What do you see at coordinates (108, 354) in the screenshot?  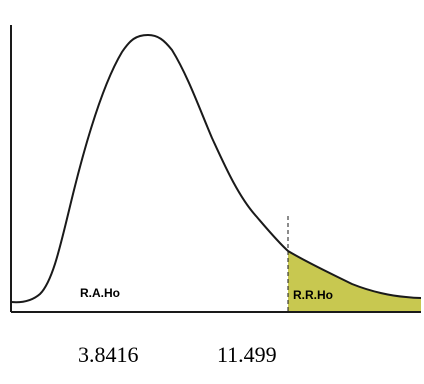 I see `critical-value-chi2: 3.8416` at bounding box center [108, 354].